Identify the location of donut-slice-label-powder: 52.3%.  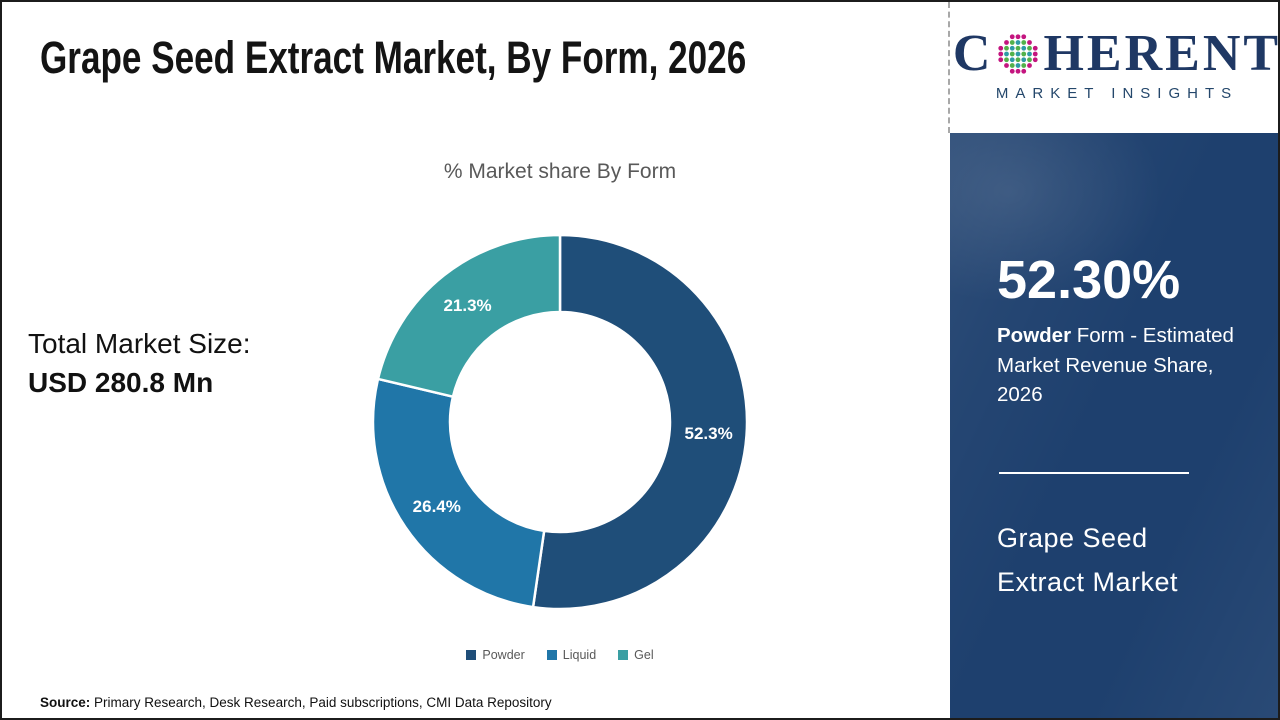
(709, 433).